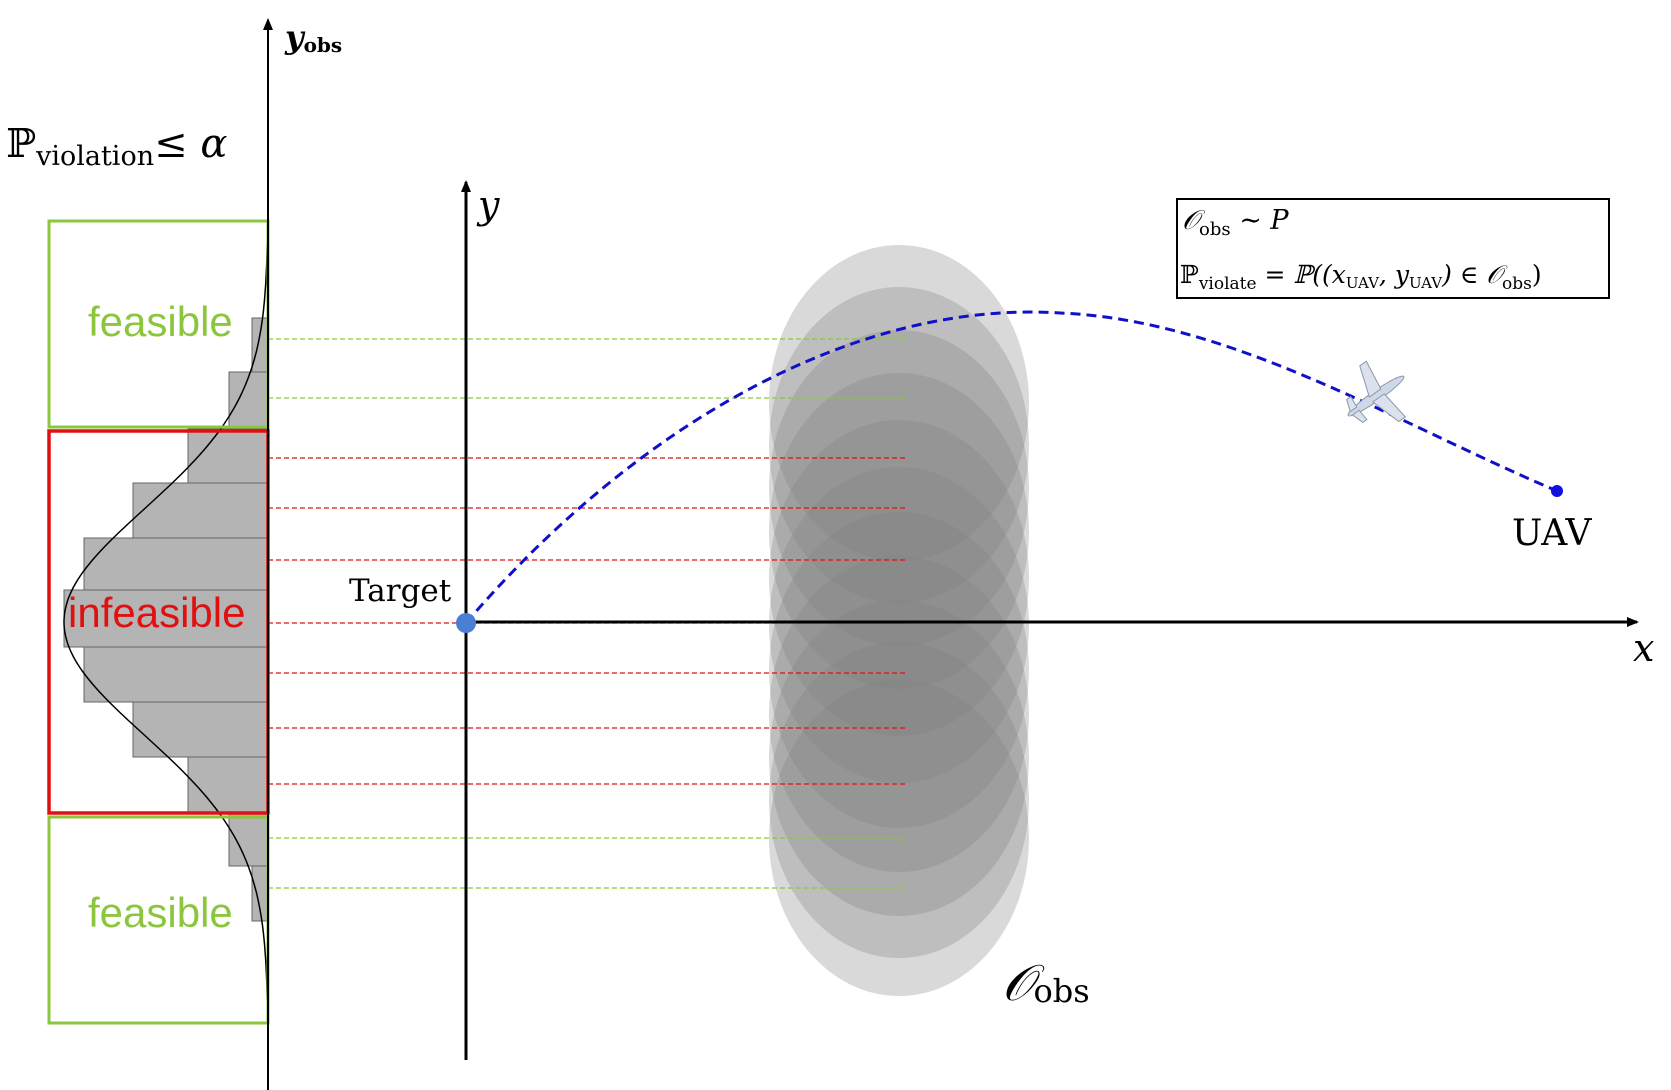 This screenshot has width=1671, height=1090. Describe the element at coordinates (466, 623) in the screenshot. I see `target-point` at that location.